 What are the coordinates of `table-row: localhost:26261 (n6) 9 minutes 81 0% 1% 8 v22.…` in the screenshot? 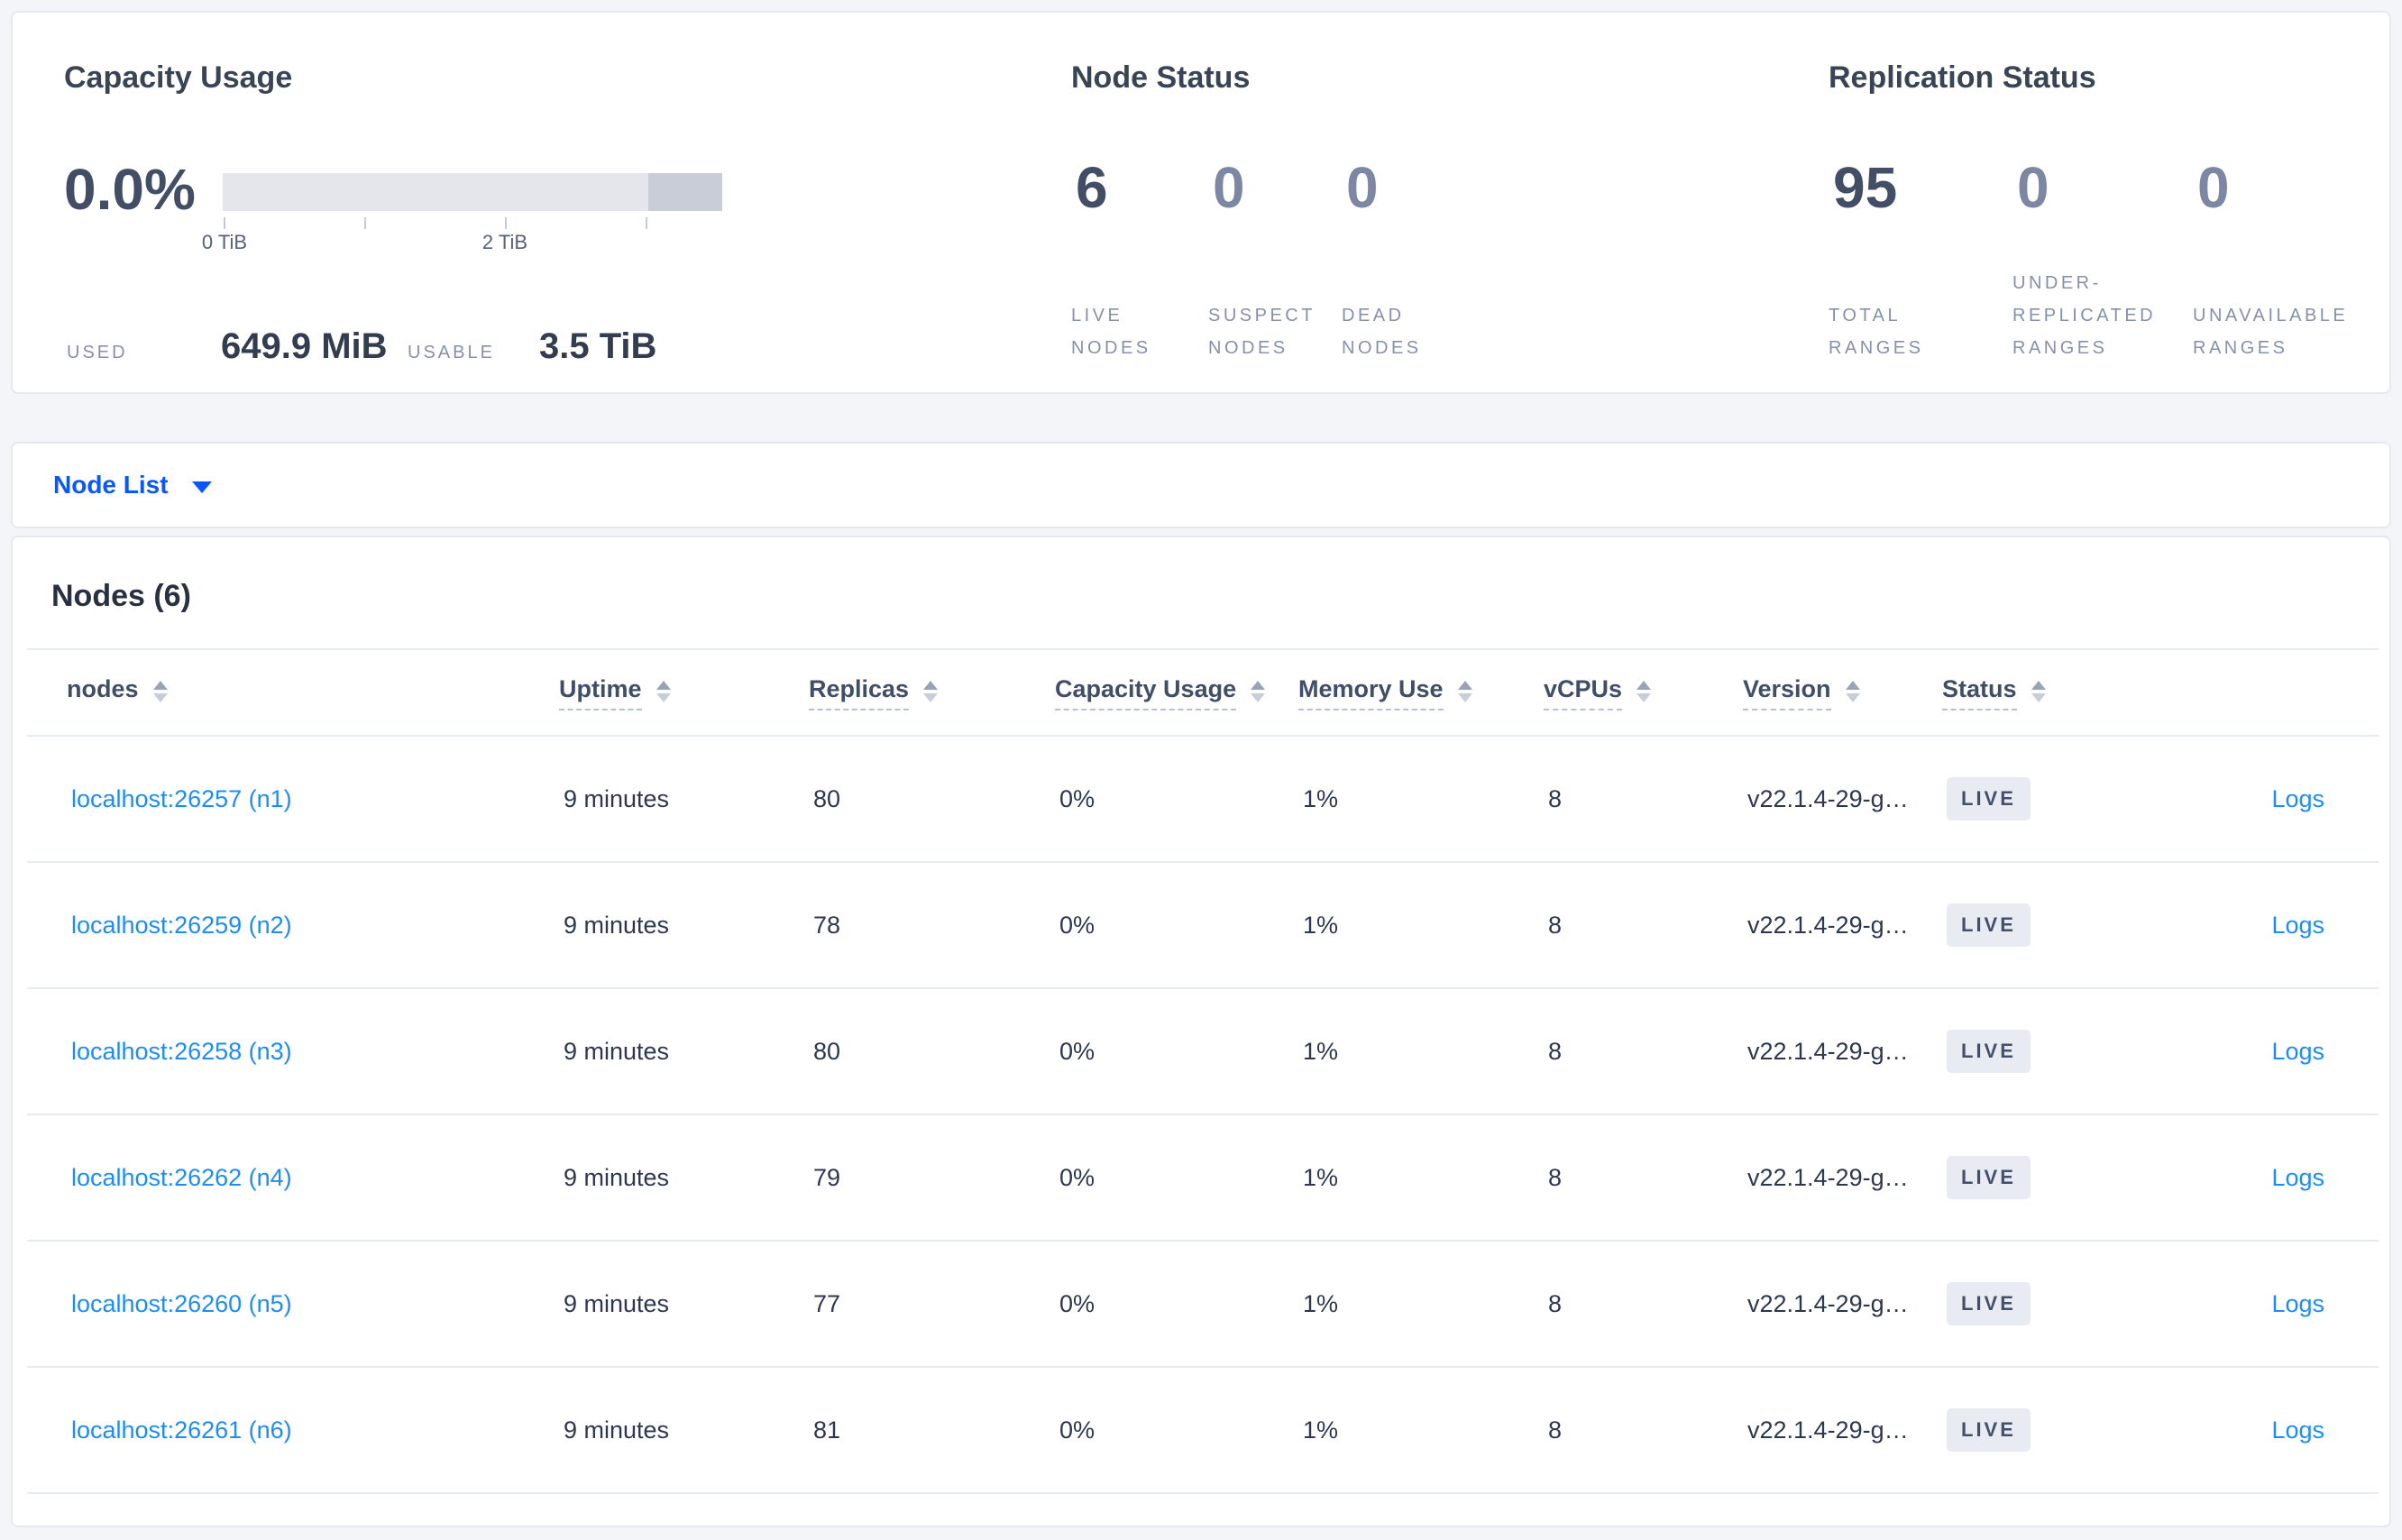 It's located at (1203, 1430).